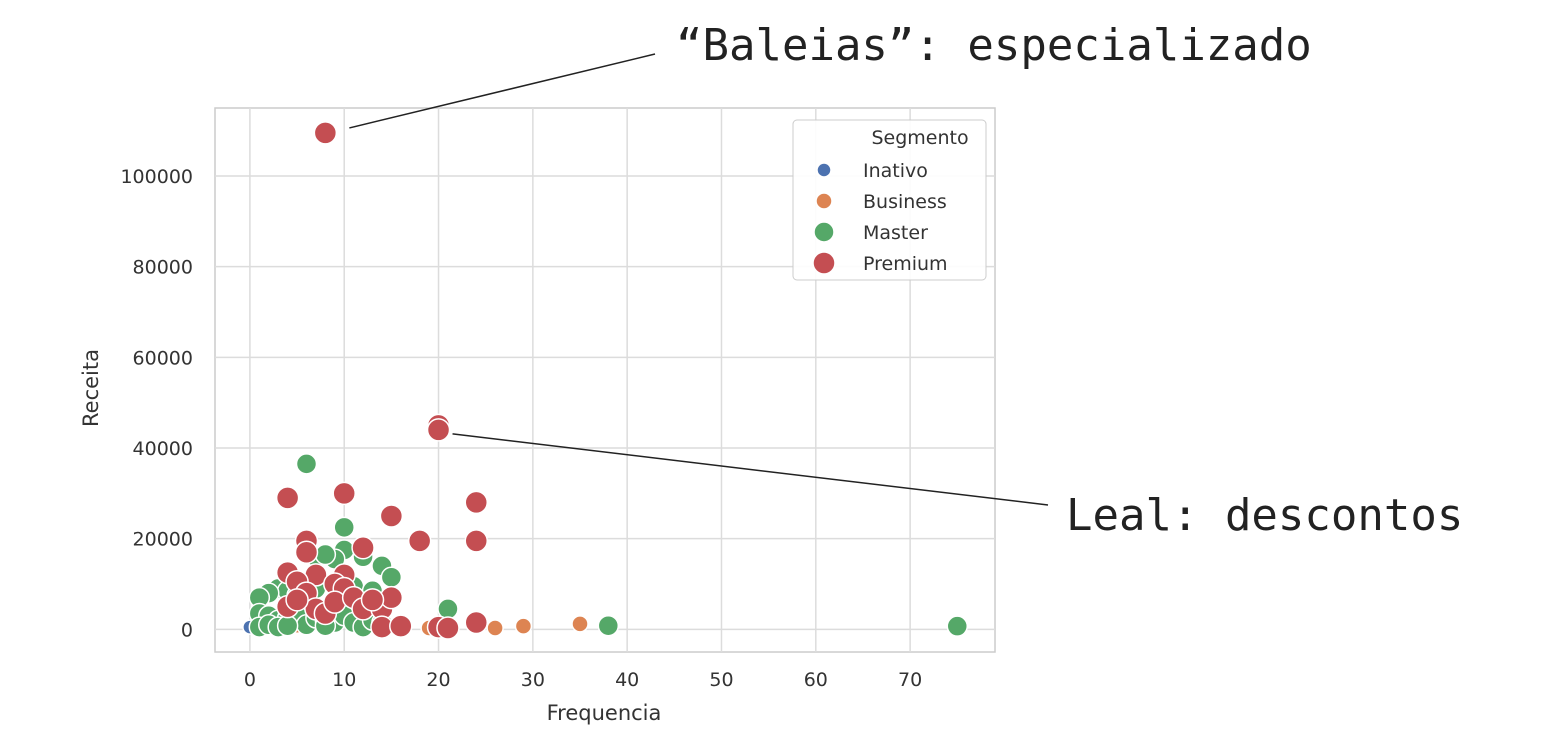 This screenshot has width=1542, height=738. Describe the element at coordinates (533, 680) in the screenshot. I see `x-tick-label: 30` at that location.